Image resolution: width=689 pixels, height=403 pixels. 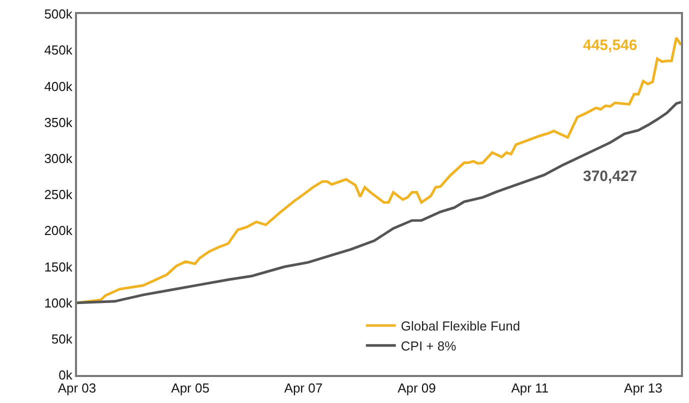 What do you see at coordinates (65, 375) in the screenshot?
I see `y-tick-label: 0k` at bounding box center [65, 375].